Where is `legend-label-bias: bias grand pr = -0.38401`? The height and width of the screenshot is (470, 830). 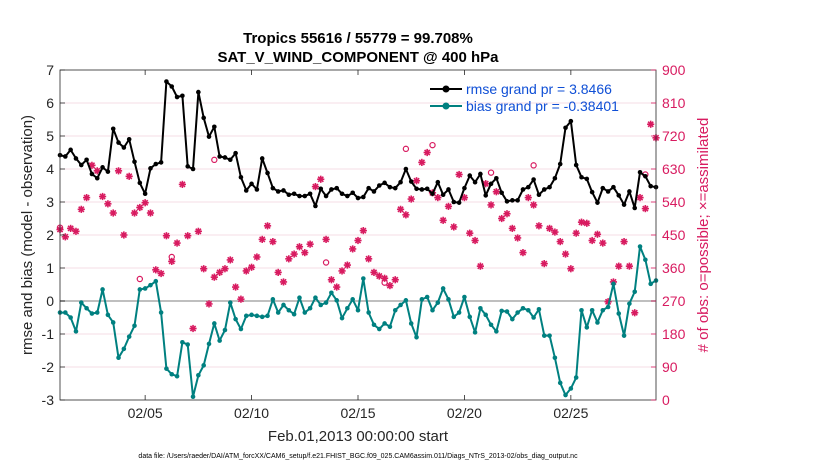 legend-label-bias: bias grand pr = -0.38401 is located at coordinates (542, 106).